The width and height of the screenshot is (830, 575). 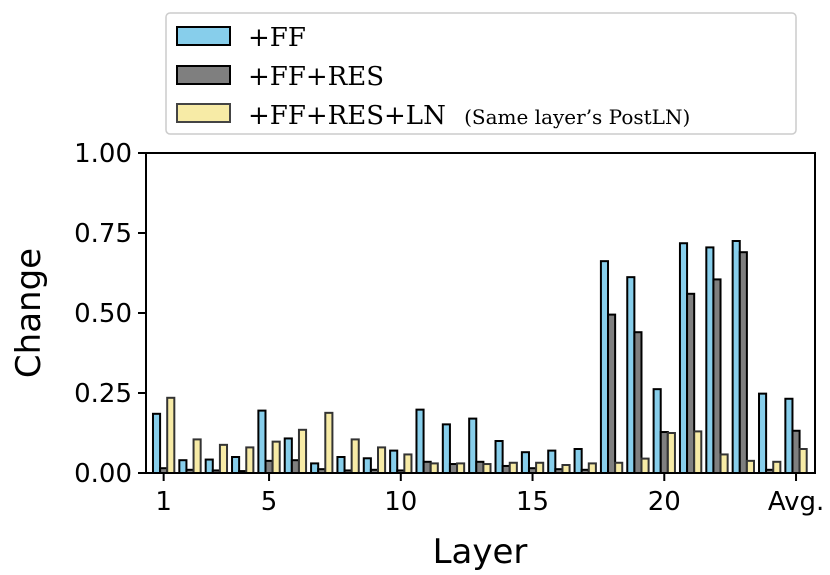 What do you see at coordinates (803, 461) in the screenshot?
I see `bar-ff-res-ln-avg` at bounding box center [803, 461].